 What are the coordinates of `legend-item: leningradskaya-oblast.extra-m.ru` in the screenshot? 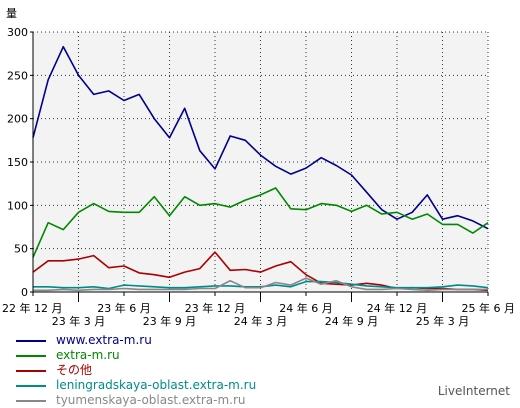 It's located at (136, 385).